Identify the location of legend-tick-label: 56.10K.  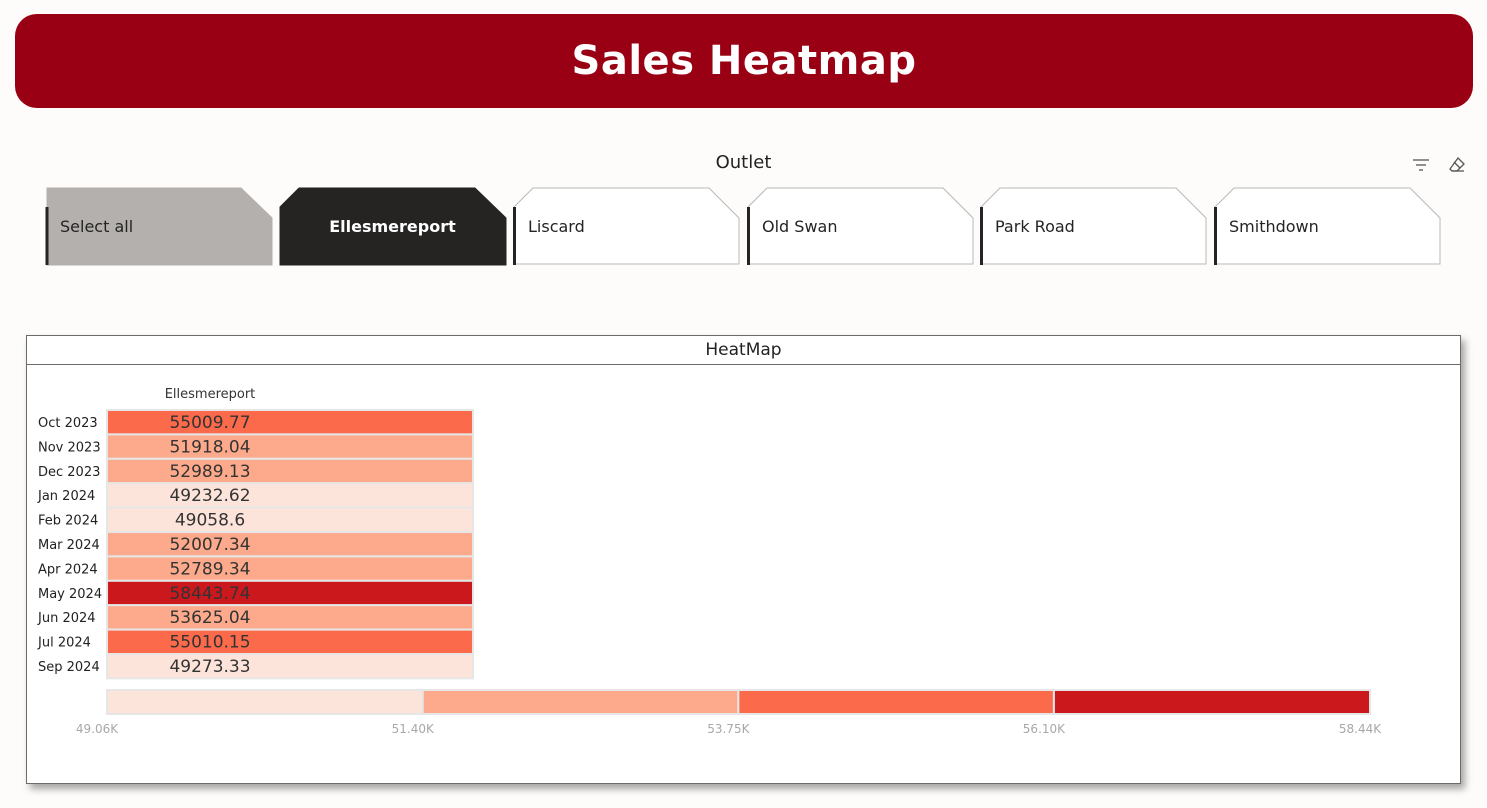
(1044, 729).